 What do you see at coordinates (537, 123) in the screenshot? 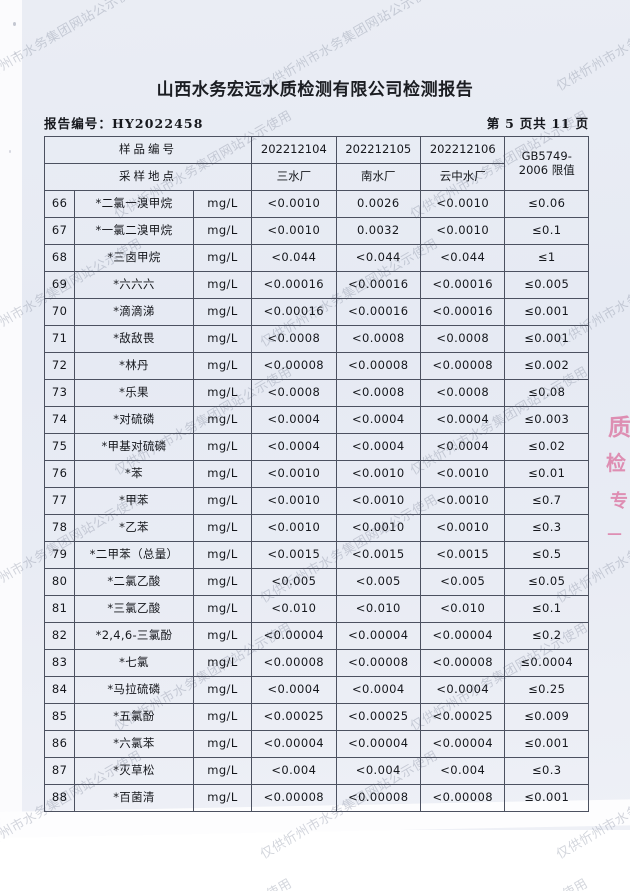
I see `page-indicator: 第 5 页共 11 页` at bounding box center [537, 123].